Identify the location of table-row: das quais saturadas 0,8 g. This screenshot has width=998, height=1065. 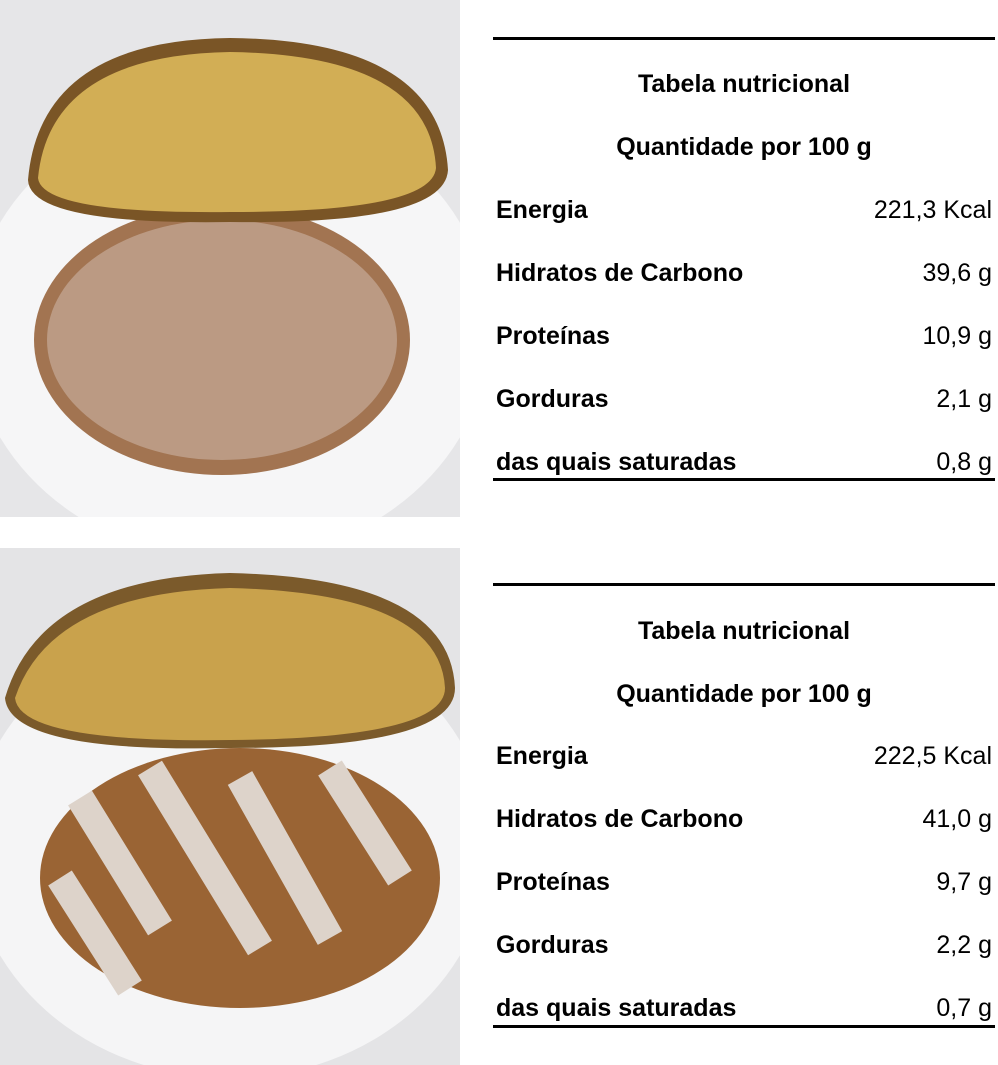
(744, 462).